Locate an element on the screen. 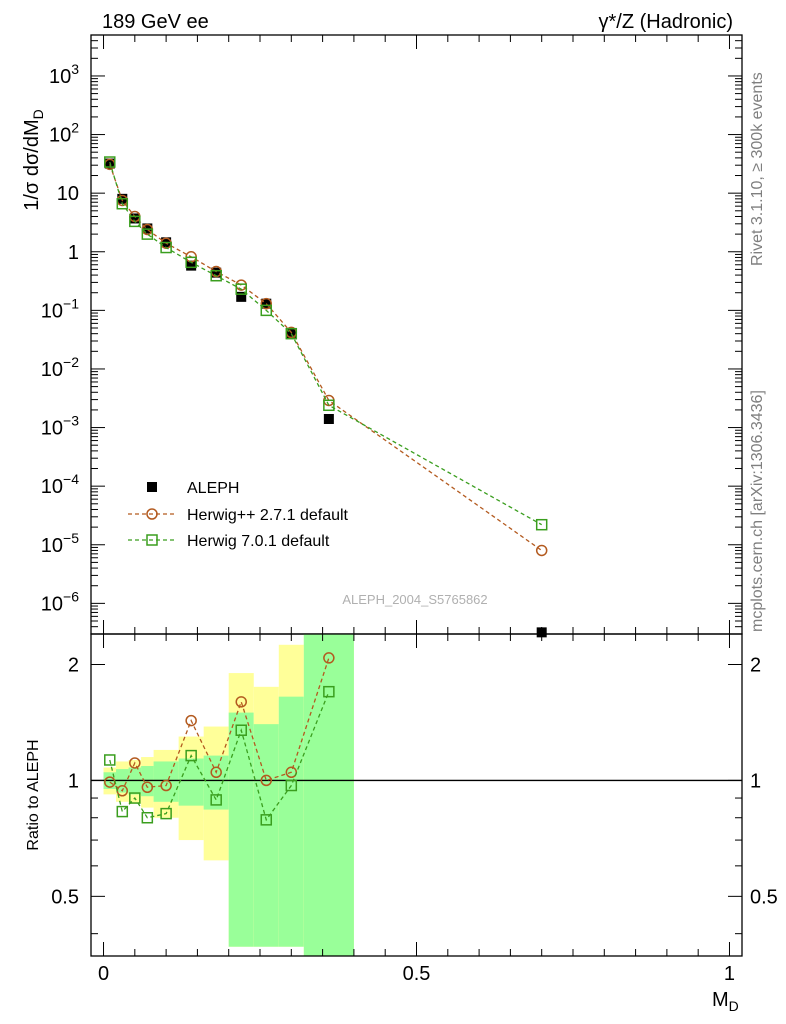  ratio-y-tick-label: 1 is located at coordinates (73, 781).